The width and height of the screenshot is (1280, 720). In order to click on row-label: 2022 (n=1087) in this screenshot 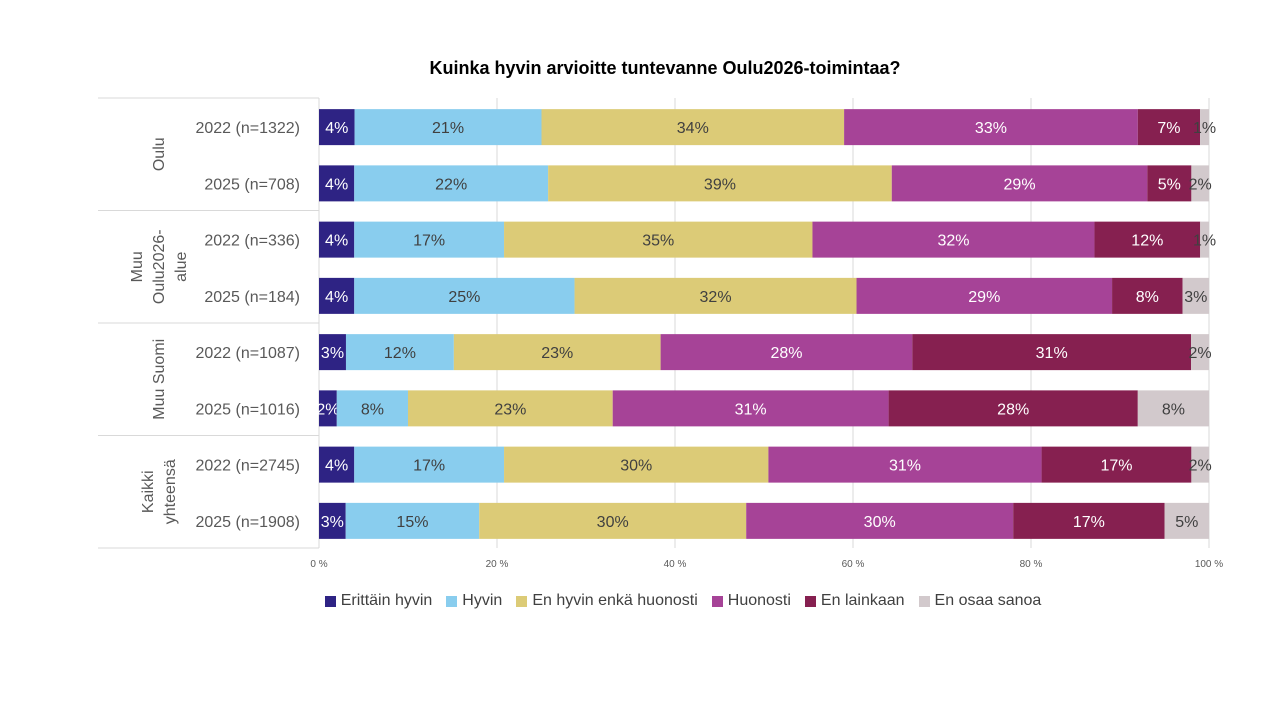, I will do `click(247, 353)`.